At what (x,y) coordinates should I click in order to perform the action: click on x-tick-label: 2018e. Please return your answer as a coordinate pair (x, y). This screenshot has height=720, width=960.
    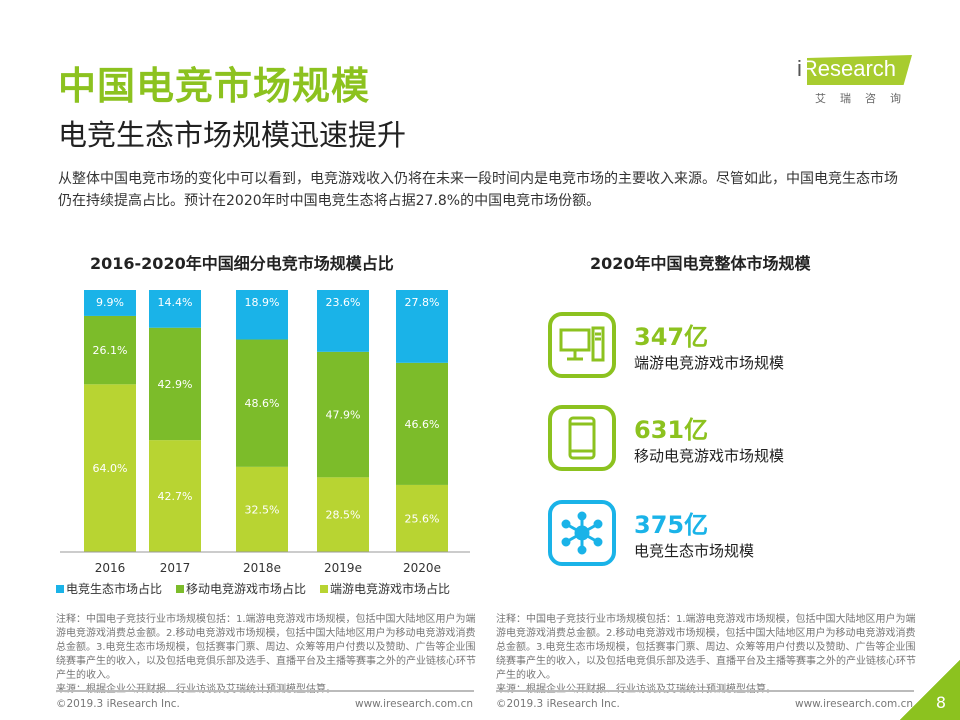
    Looking at the image, I should click on (262, 568).